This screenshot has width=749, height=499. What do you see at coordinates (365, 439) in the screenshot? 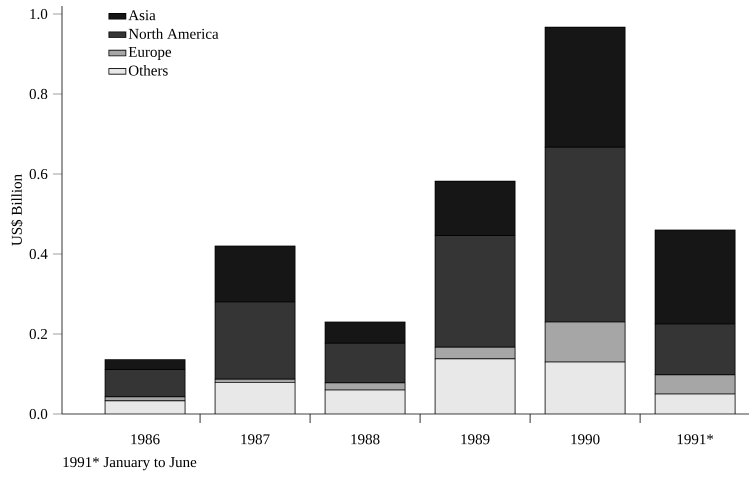
I see `x-tick-label: 1988` at bounding box center [365, 439].